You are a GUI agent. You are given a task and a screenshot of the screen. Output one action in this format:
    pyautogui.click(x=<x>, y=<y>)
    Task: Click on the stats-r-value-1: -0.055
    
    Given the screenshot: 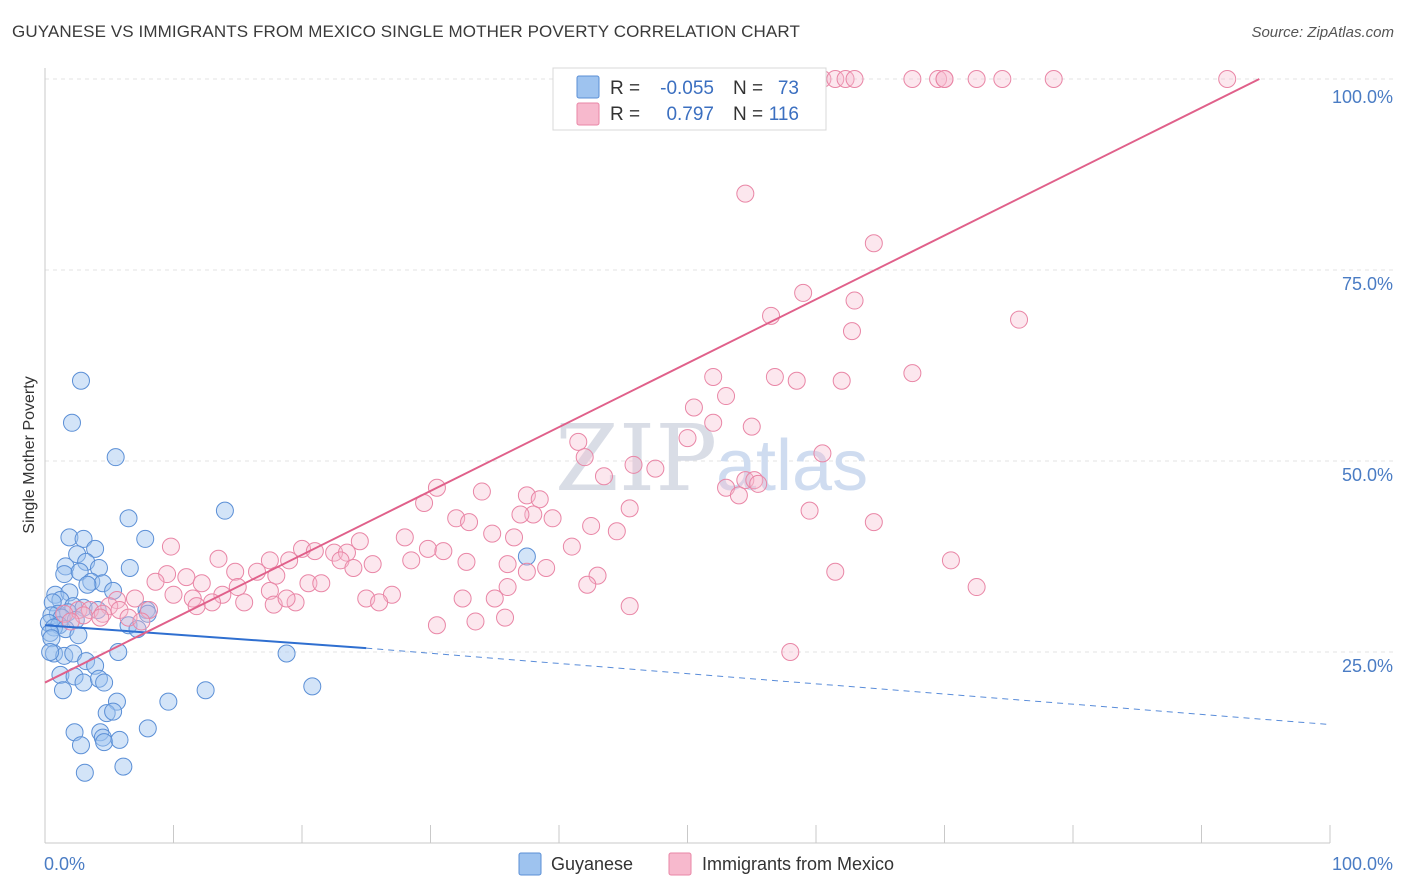 What is the action you would take?
    pyautogui.click(x=687, y=88)
    